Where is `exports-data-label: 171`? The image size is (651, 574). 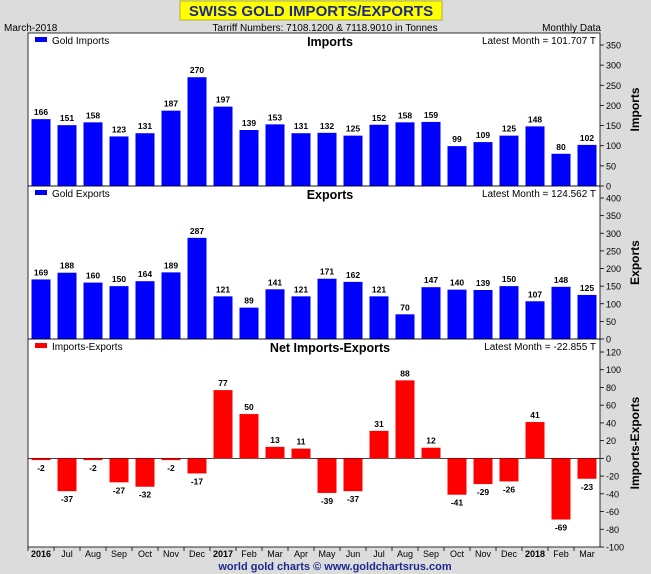 exports-data-label: 171 is located at coordinates (327, 272).